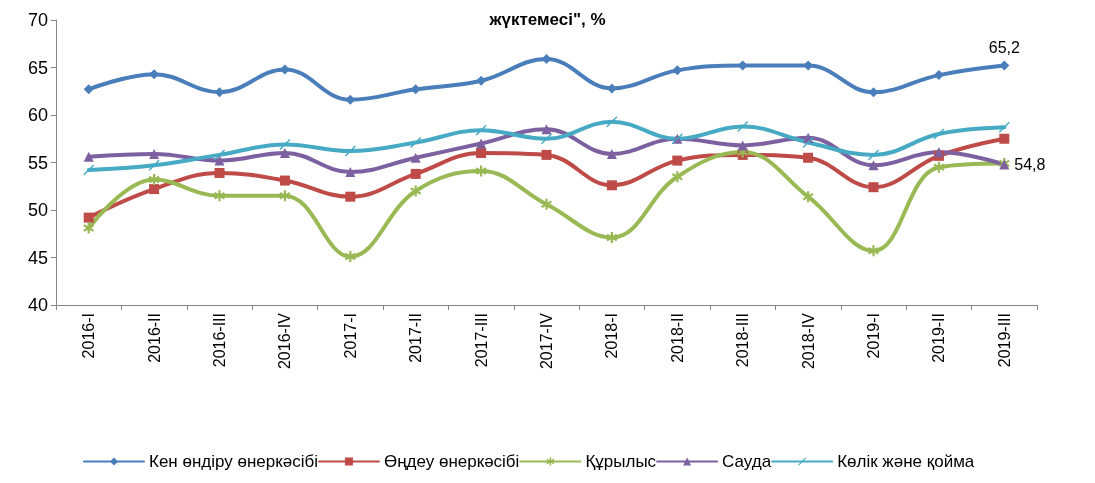 This screenshot has width=1095, height=483. I want to click on x-tick-label: 2017-III, so click(481, 340).